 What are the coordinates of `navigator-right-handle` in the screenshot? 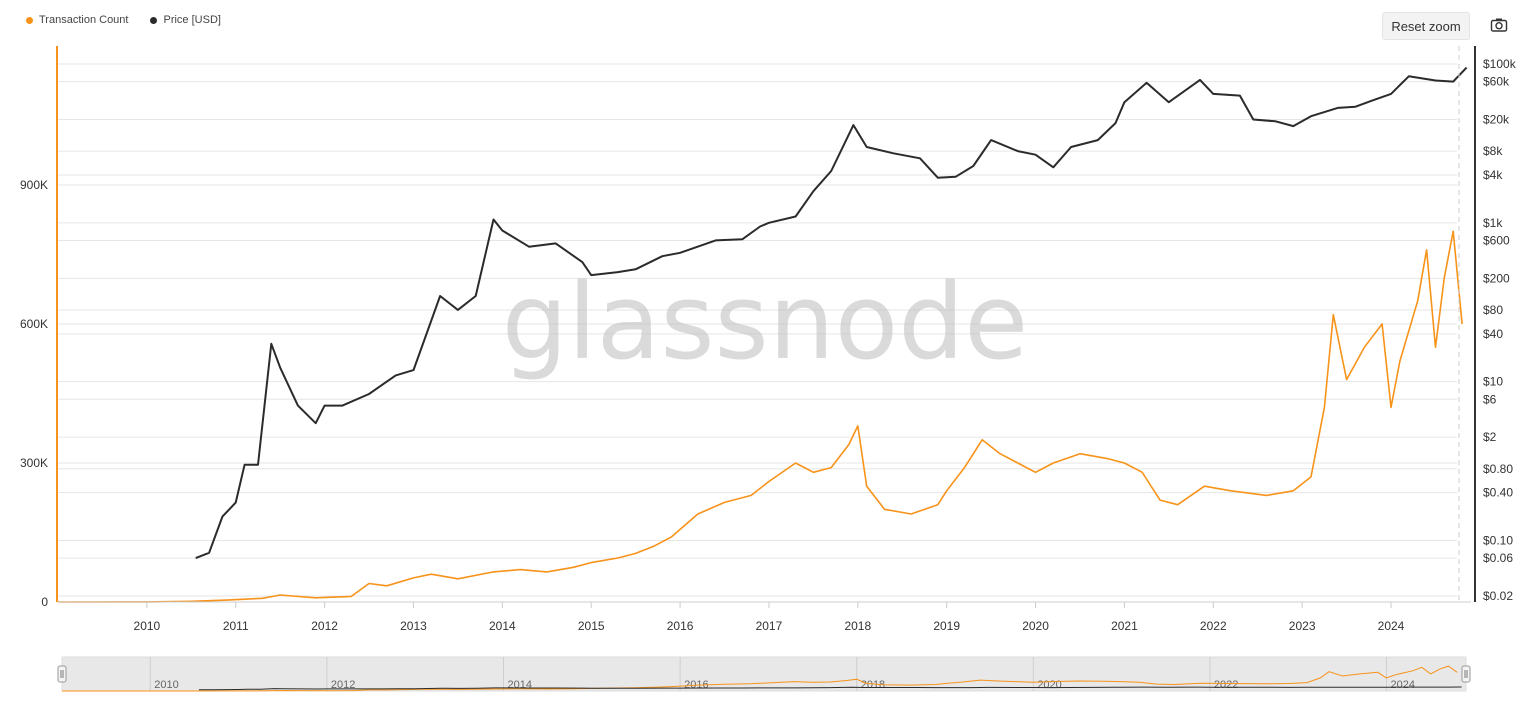 It's located at (1466, 674).